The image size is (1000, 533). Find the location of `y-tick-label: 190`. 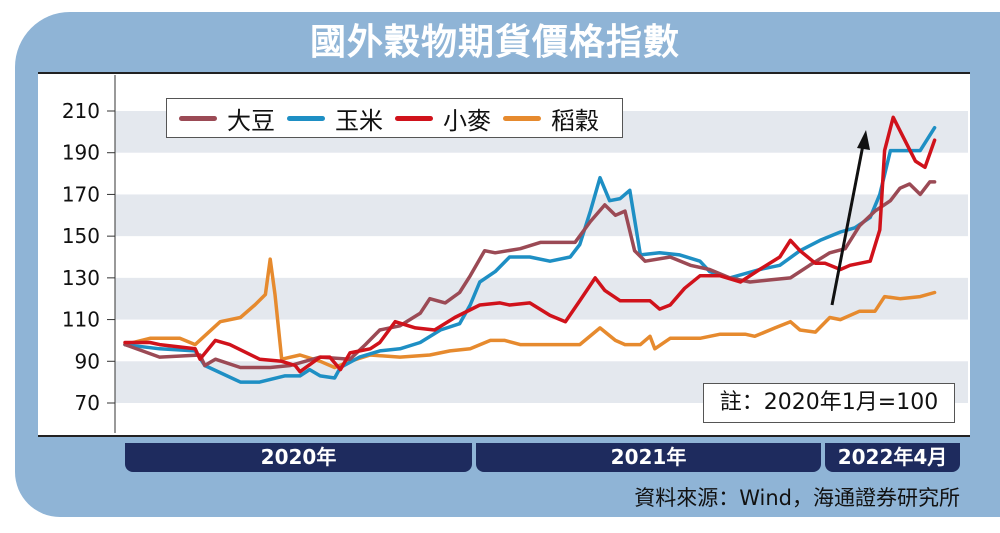

y-tick-label: 190 is located at coordinates (81, 153).